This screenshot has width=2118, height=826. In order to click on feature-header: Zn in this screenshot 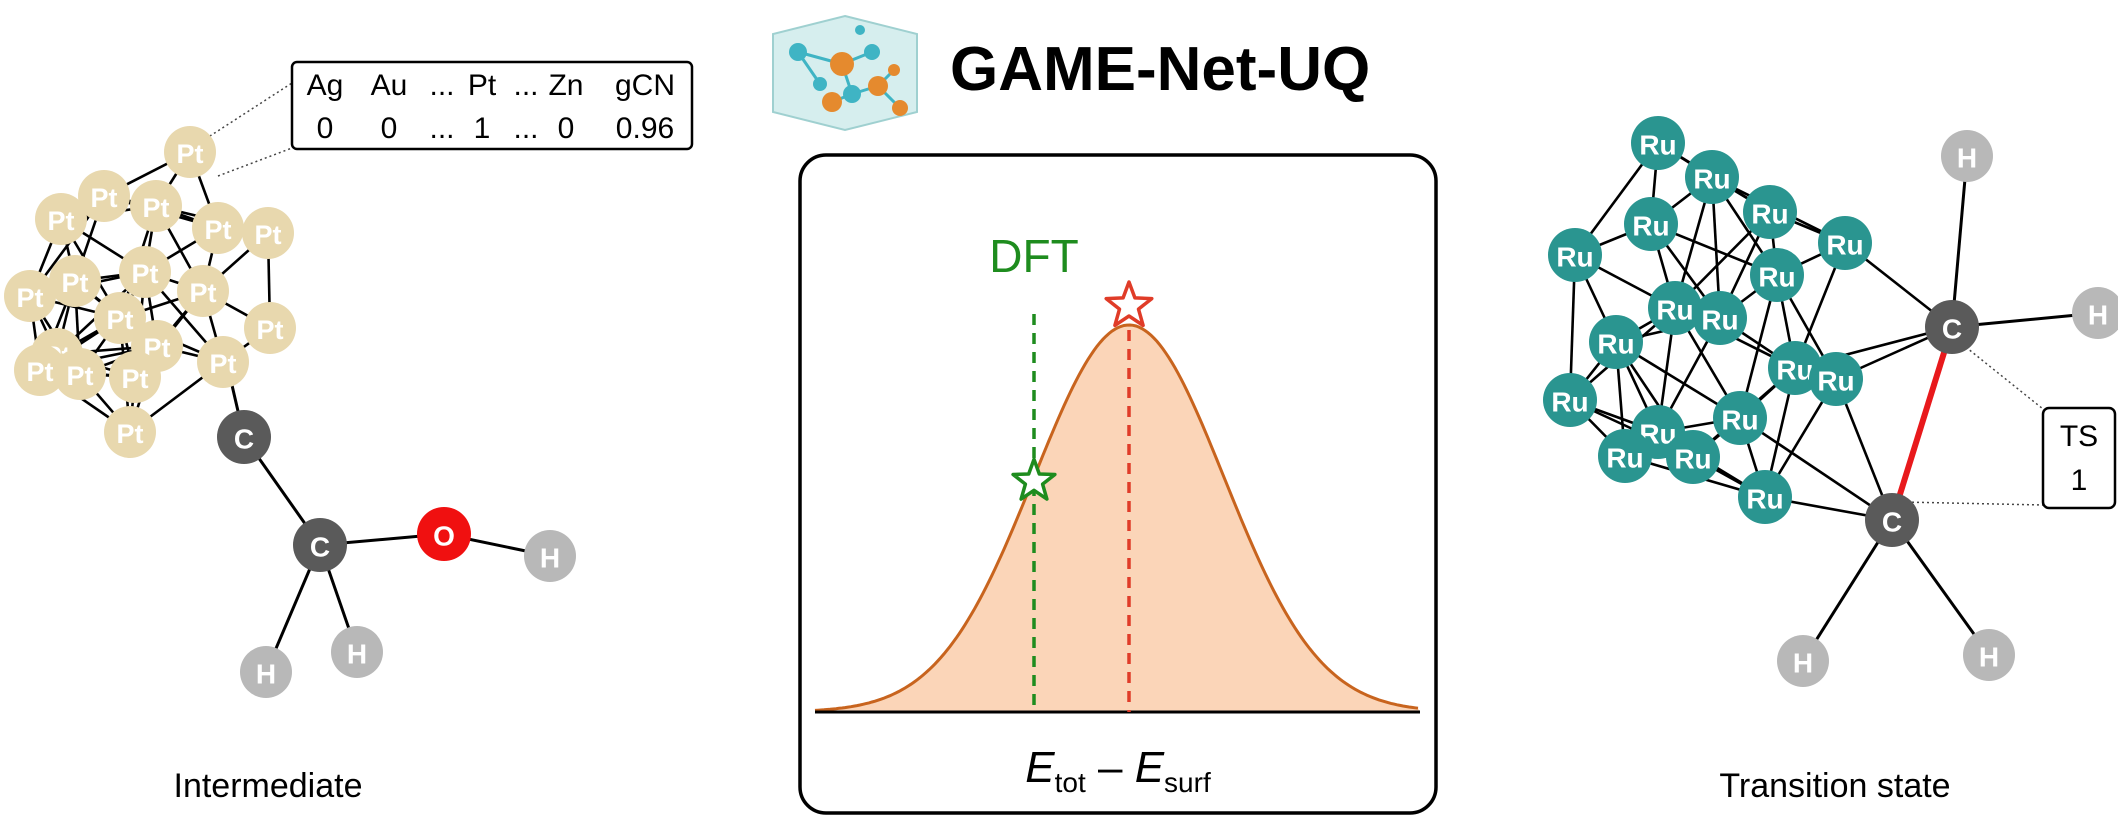, I will do `click(565, 85)`.